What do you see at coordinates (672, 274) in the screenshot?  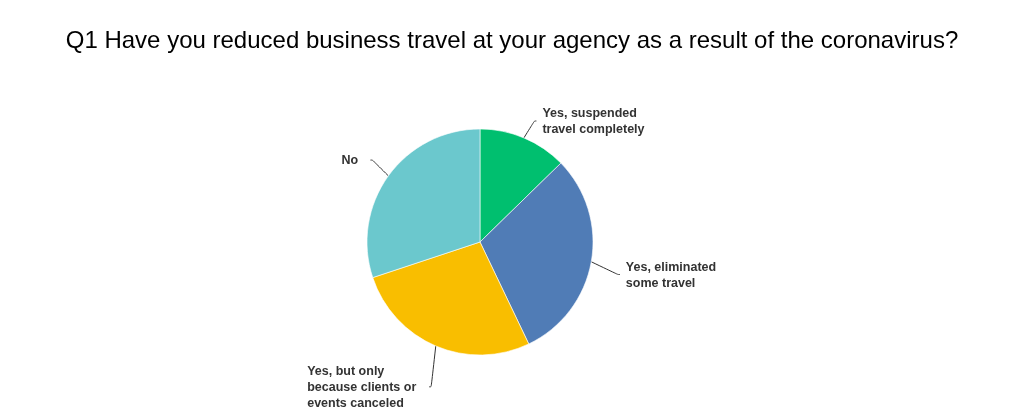 I see `slice-label: Yes, eliminated some travel` at bounding box center [672, 274].